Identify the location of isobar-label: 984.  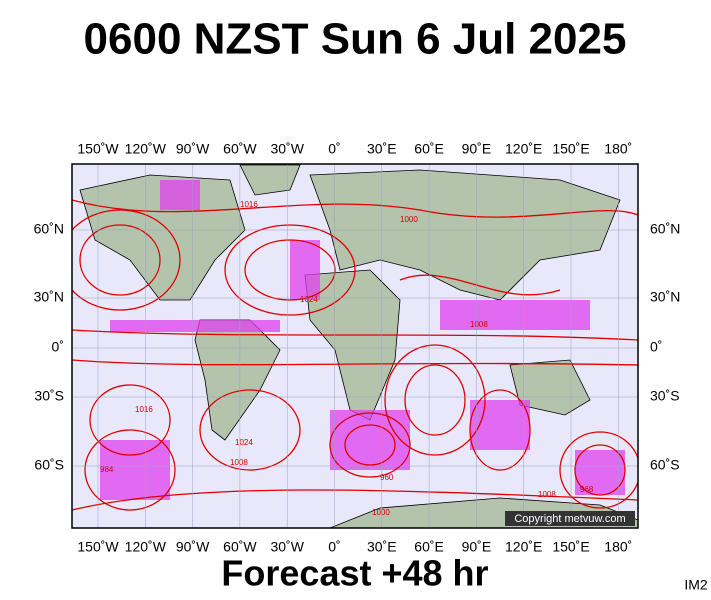
(107, 469).